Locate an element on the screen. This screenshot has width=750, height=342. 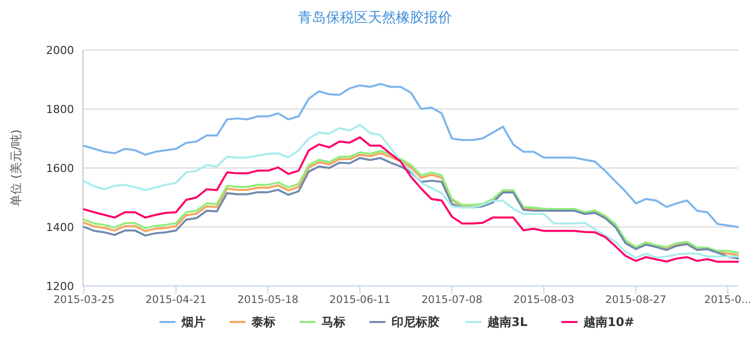
legend-label: 越南10# is located at coordinates (608, 322).